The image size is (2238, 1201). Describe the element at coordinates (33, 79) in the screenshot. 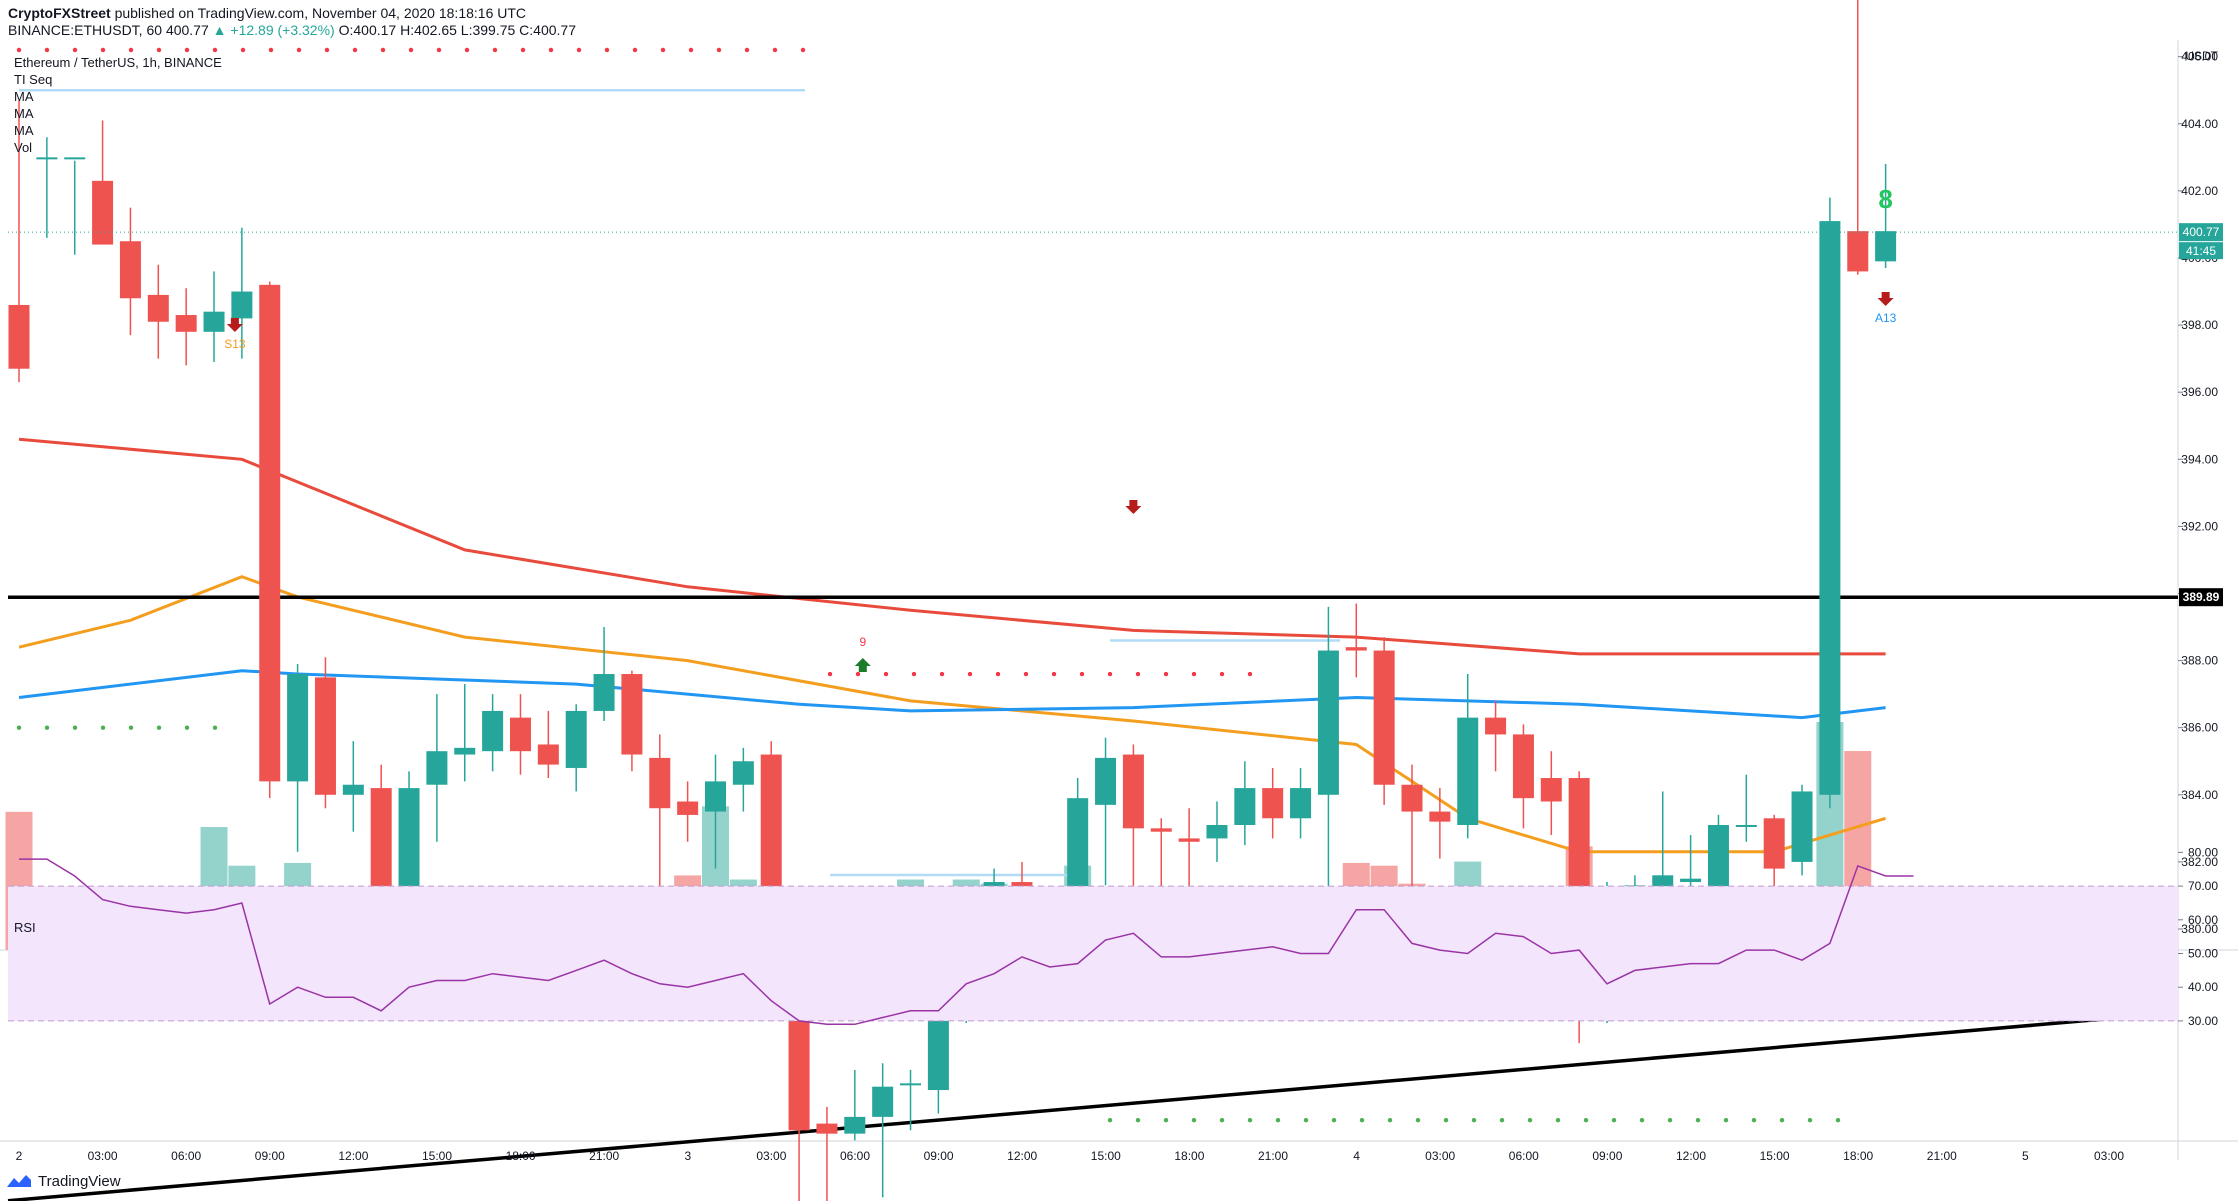

I see `legend-item-ti-seq: TI Seq` at that location.